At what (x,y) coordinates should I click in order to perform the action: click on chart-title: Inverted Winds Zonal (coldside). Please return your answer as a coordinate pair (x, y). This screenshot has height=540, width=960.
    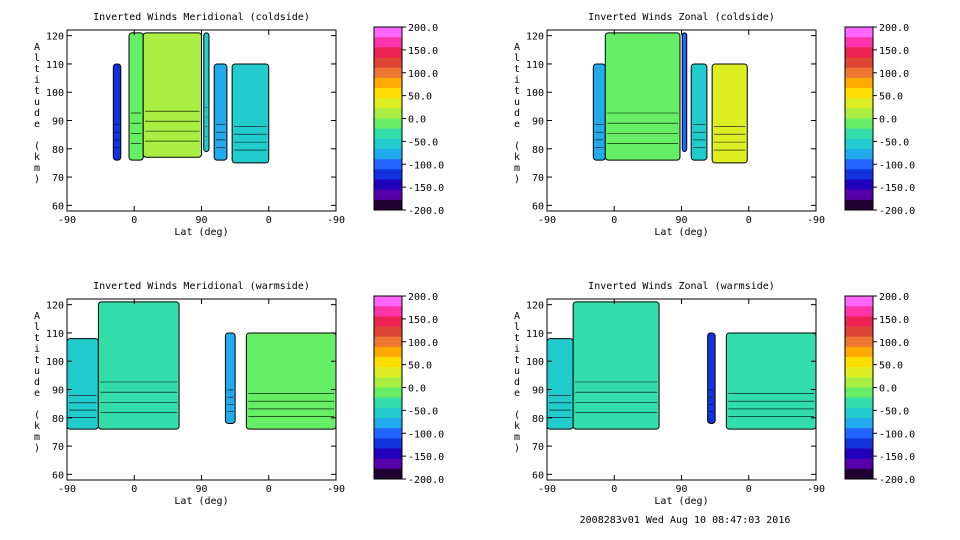
    Looking at the image, I should click on (681, 17).